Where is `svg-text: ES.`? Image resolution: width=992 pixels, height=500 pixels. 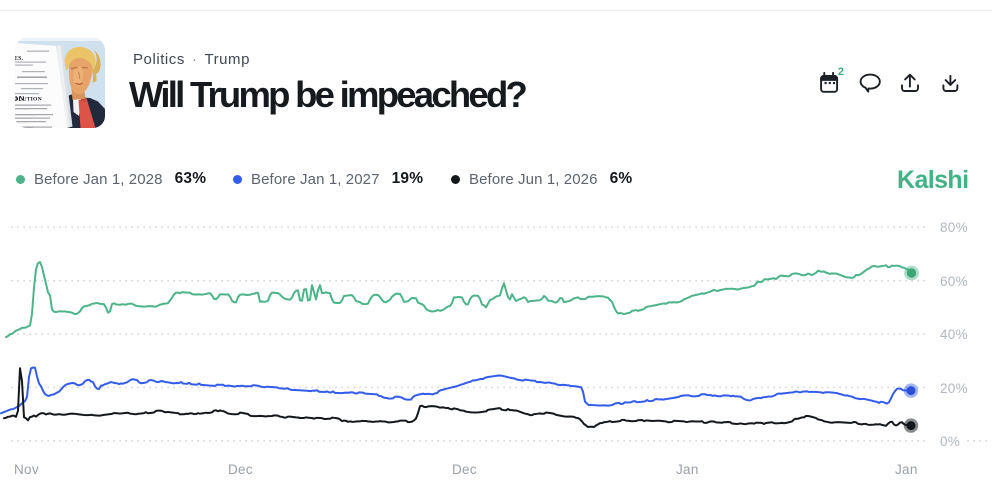 svg-text: ES. is located at coordinates (19, 59).